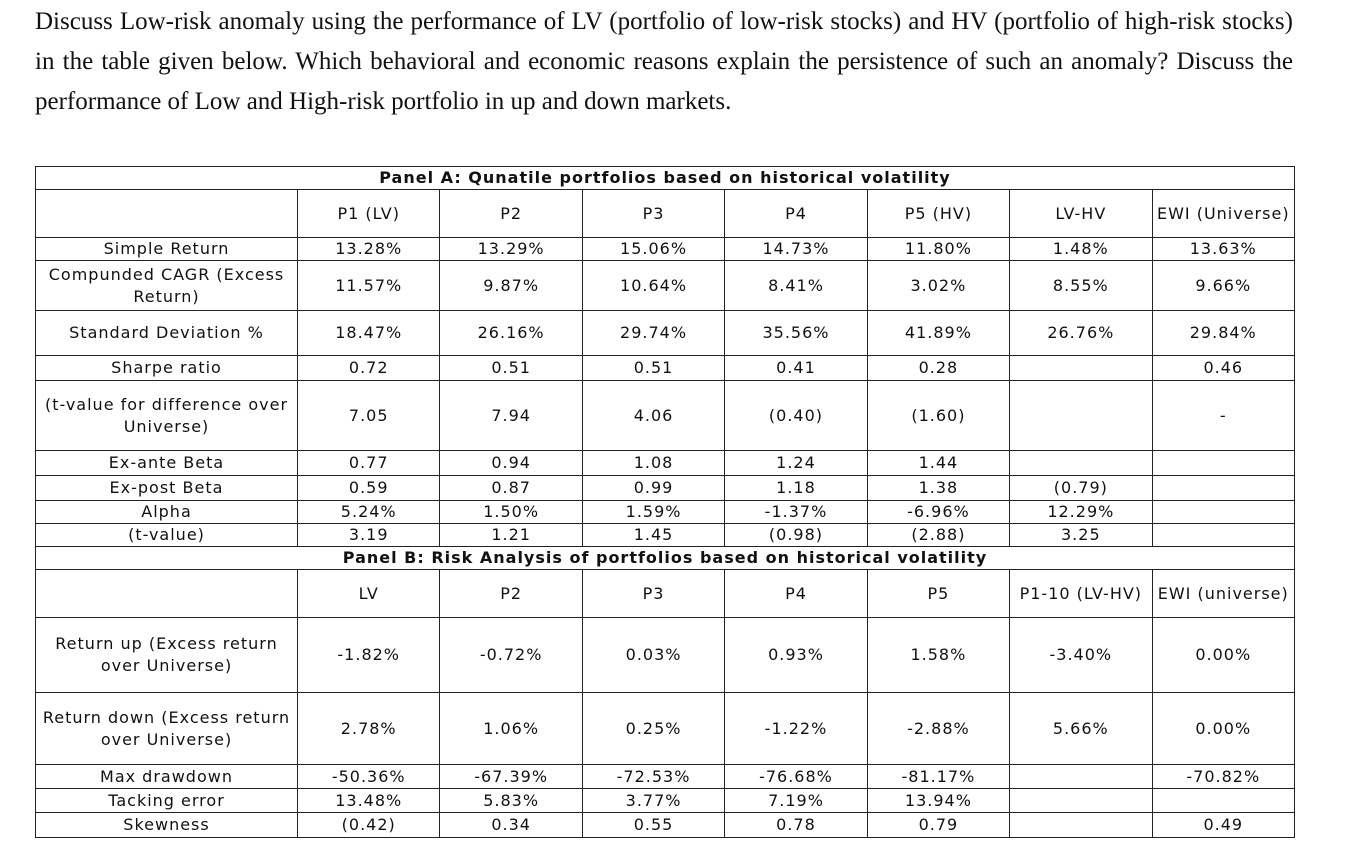 The height and width of the screenshot is (853, 1372). Describe the element at coordinates (938, 512) in the screenshot. I see `cell: -6.96%` at that location.